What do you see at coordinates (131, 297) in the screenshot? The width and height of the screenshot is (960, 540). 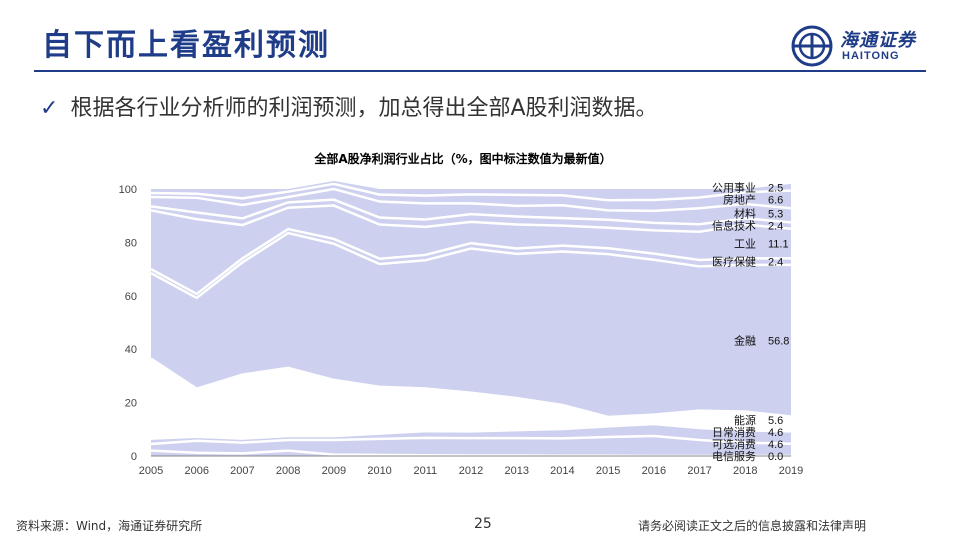 I see `y-tick-label: 60` at bounding box center [131, 297].